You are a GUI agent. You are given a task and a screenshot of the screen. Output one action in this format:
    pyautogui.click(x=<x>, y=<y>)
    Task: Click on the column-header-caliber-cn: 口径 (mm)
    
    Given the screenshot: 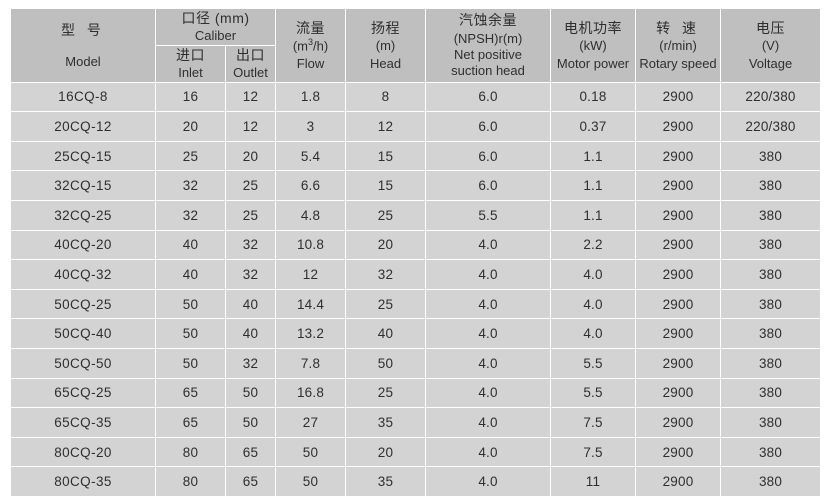 What is the action you would take?
    pyautogui.click(x=215, y=18)
    